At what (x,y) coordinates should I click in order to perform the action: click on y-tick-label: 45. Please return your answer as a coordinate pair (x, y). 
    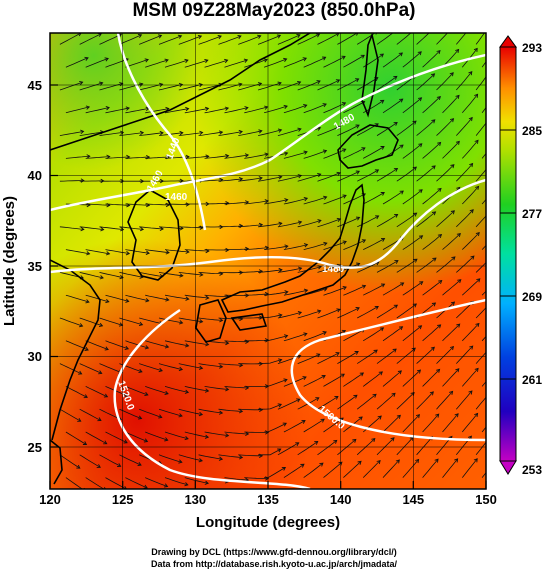
    Looking at the image, I should click on (35, 85).